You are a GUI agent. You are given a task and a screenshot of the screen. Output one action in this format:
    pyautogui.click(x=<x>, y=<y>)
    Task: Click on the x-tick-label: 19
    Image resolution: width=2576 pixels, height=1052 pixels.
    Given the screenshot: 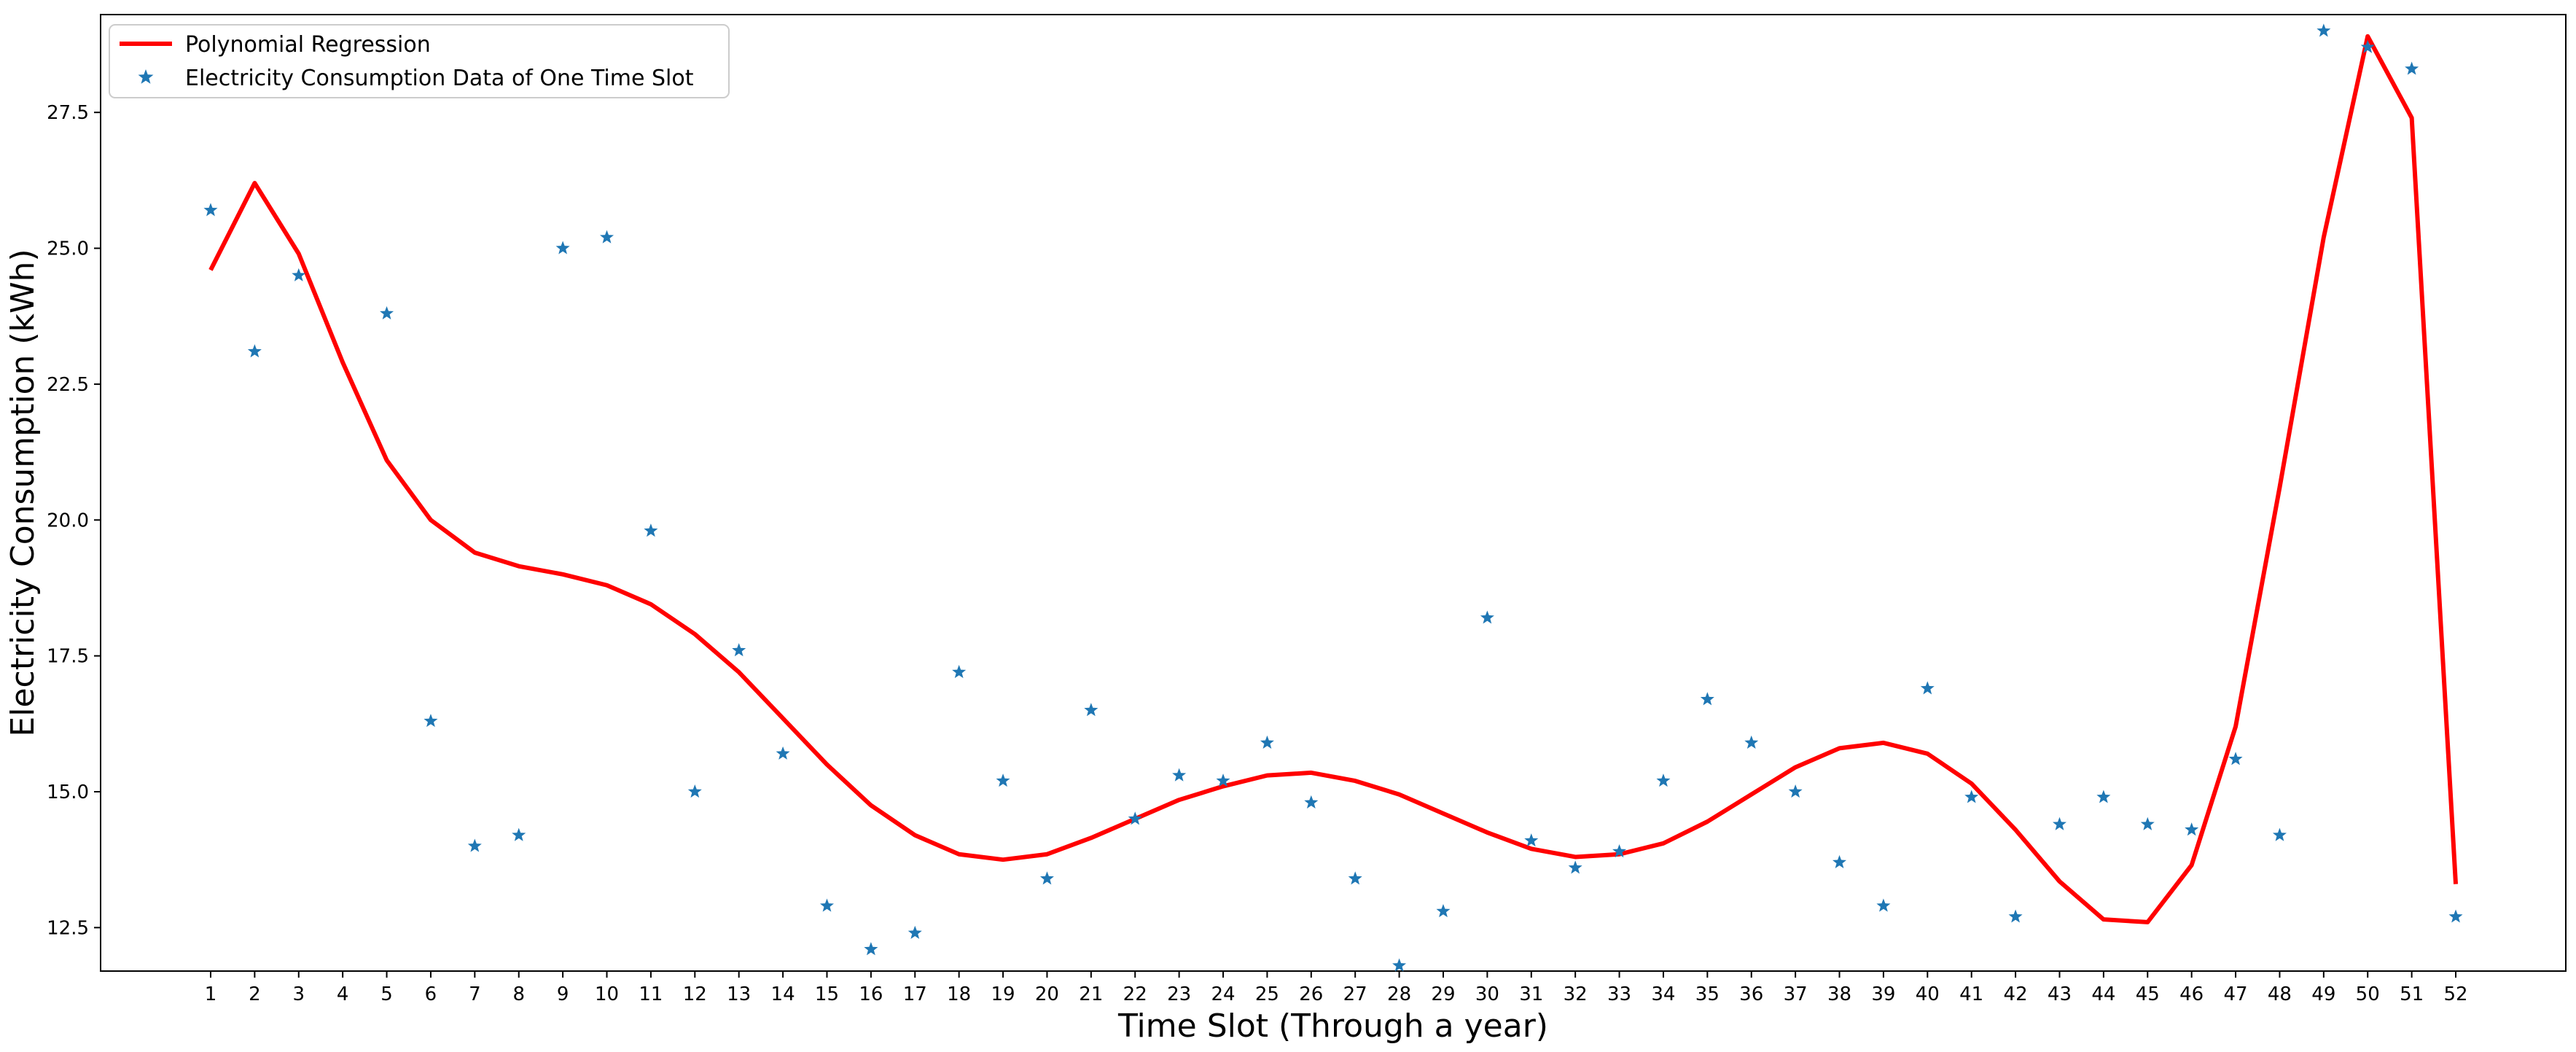 What is the action you would take?
    pyautogui.click(x=1003, y=994)
    